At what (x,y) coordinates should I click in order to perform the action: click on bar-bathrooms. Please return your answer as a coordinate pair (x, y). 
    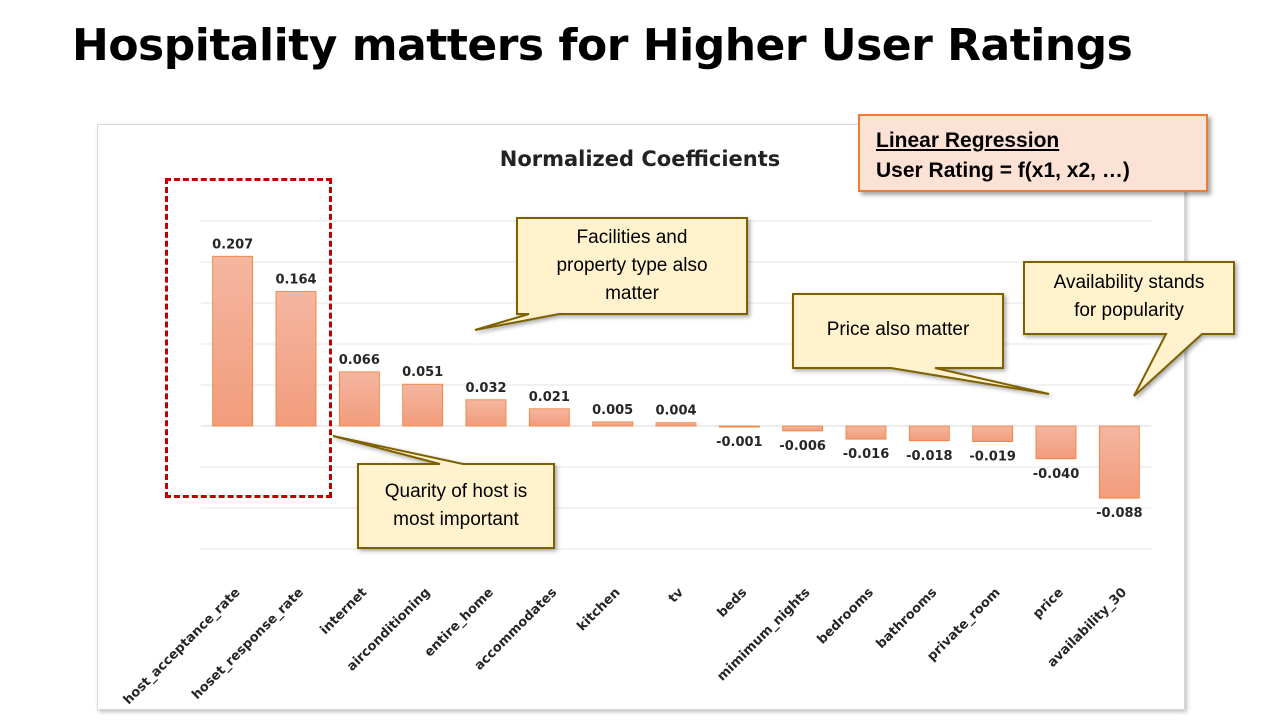
    Looking at the image, I should click on (929, 433).